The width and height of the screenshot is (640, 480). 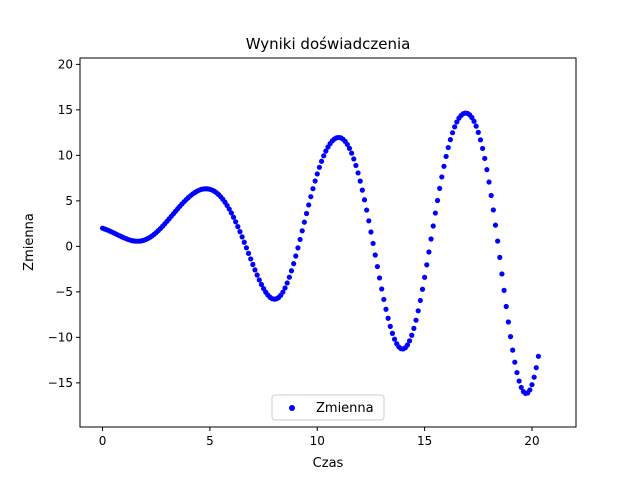 I want to click on x-tick-label: 15, so click(x=424, y=441).